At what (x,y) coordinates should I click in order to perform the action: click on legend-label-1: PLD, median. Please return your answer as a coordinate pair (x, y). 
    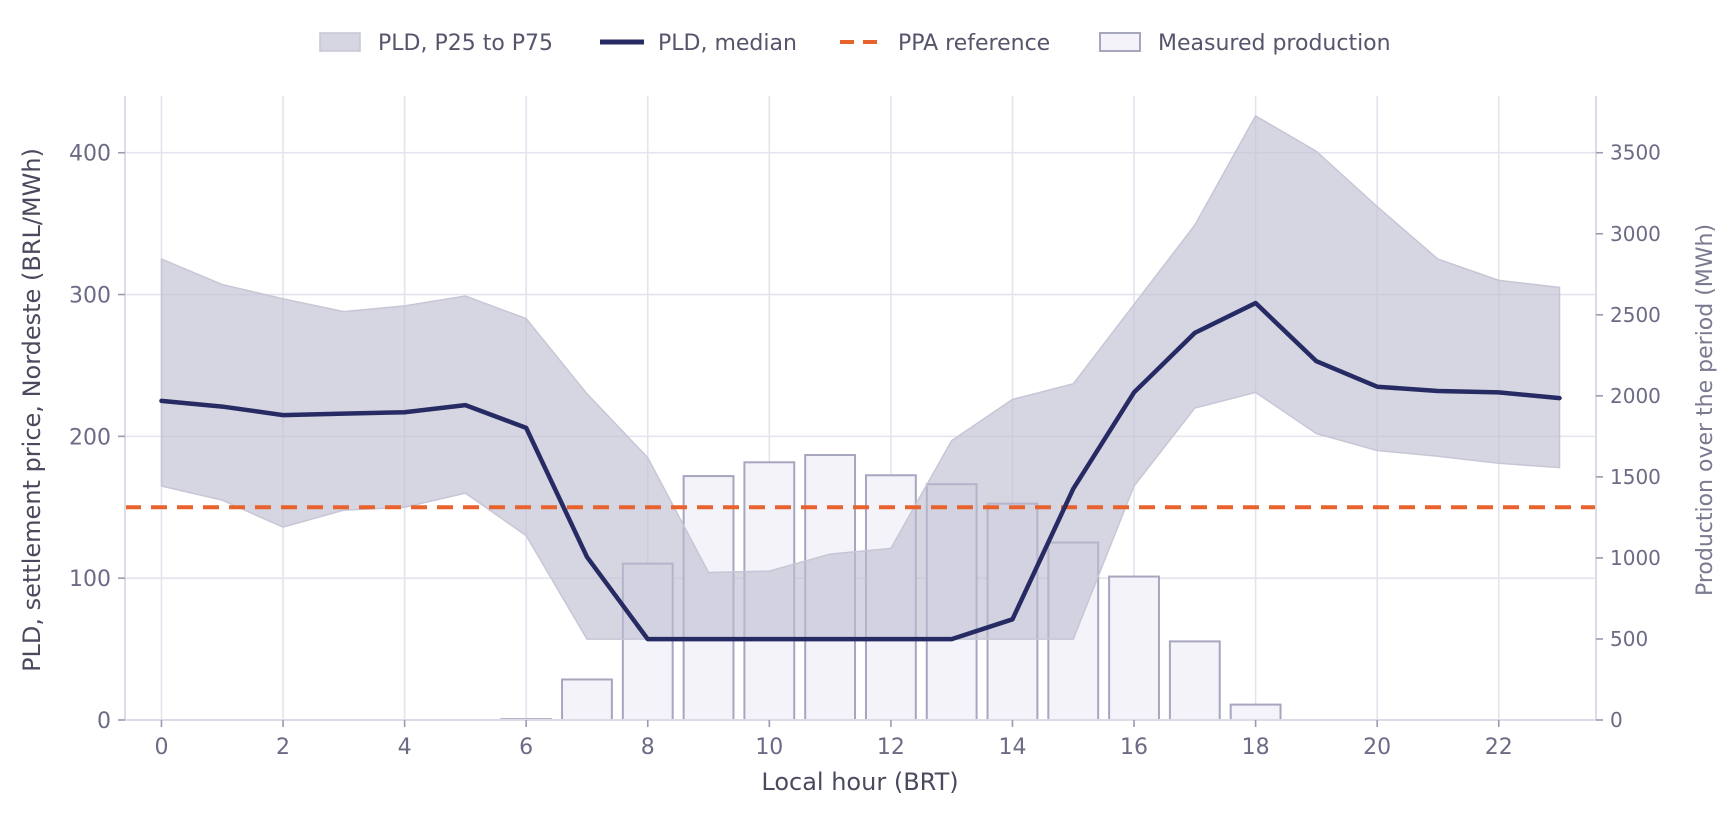
    Looking at the image, I should click on (727, 43).